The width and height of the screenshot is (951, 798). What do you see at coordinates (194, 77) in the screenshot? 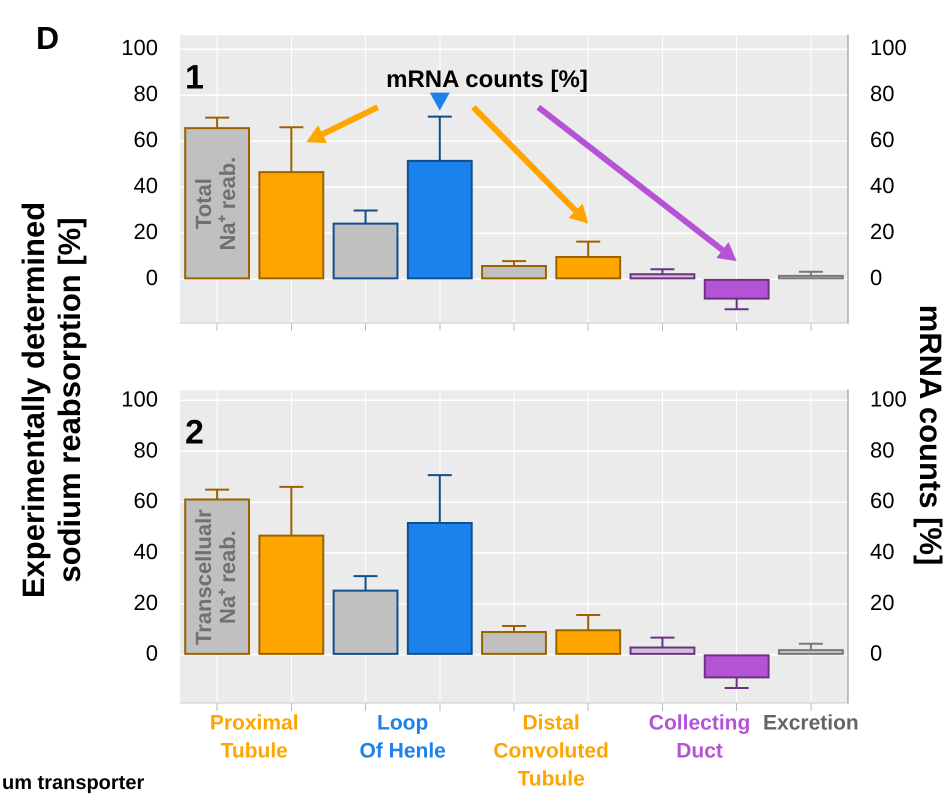
I see `annotation: 1` at bounding box center [194, 77].